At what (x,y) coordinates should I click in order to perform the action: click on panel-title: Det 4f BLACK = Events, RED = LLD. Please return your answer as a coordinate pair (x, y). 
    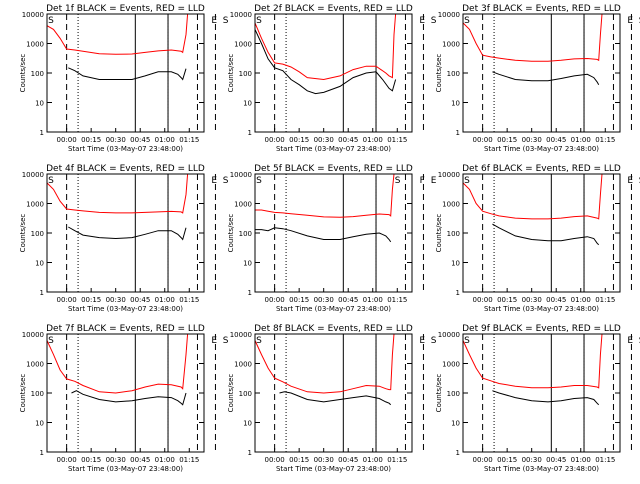
    Looking at the image, I should click on (125, 169).